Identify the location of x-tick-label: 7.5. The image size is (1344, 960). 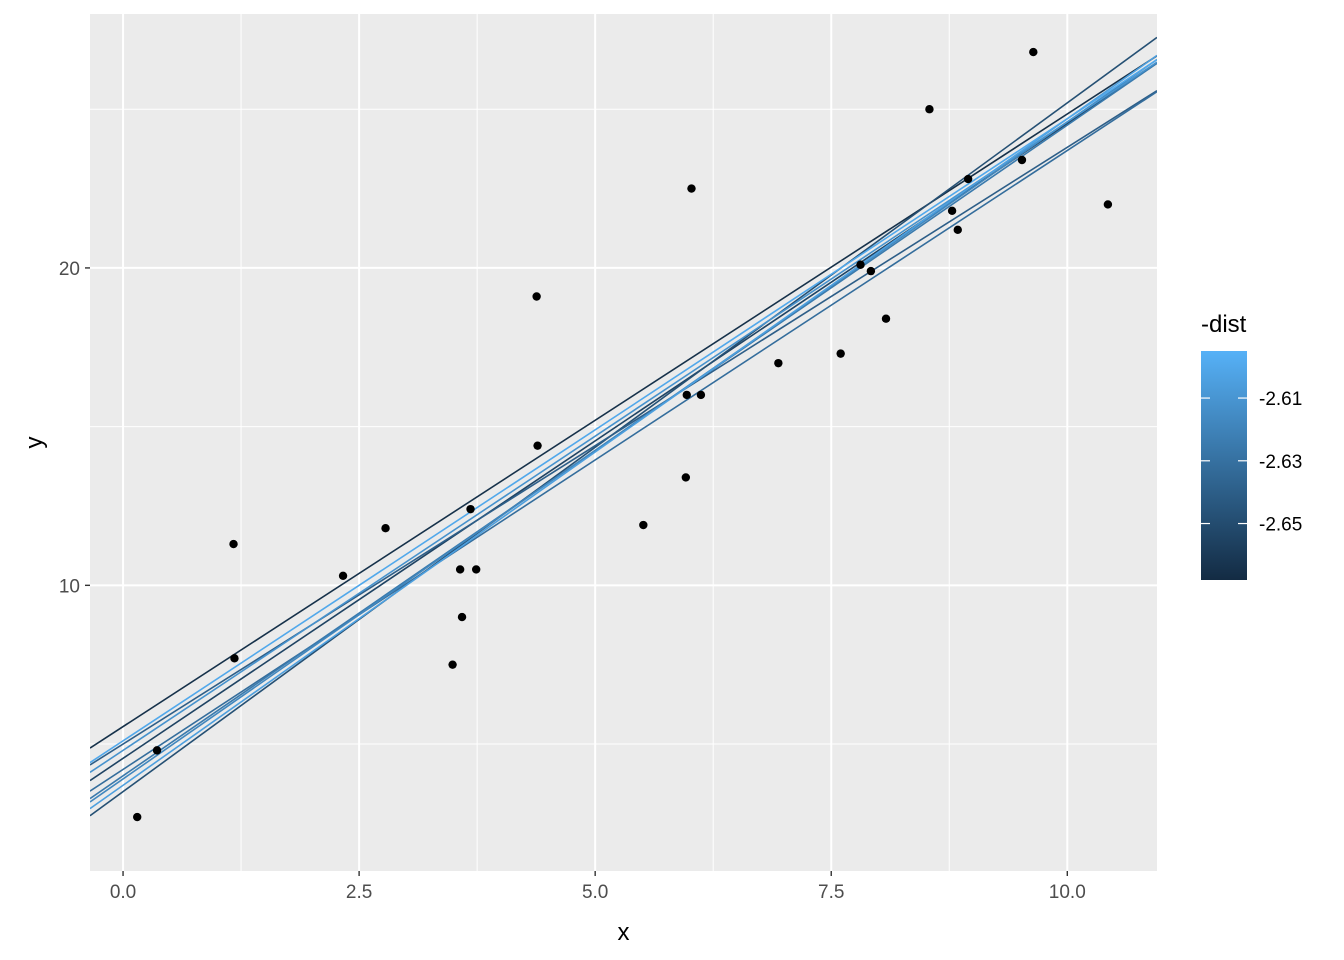
(831, 892).